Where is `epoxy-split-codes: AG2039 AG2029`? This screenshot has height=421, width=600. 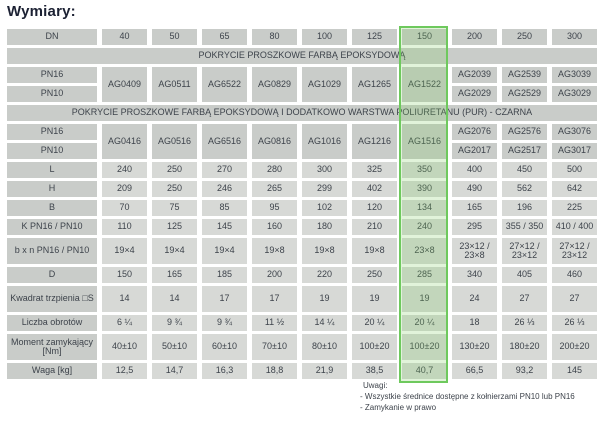 epoxy-split-codes: AG2039 AG2029 is located at coordinates (474, 84).